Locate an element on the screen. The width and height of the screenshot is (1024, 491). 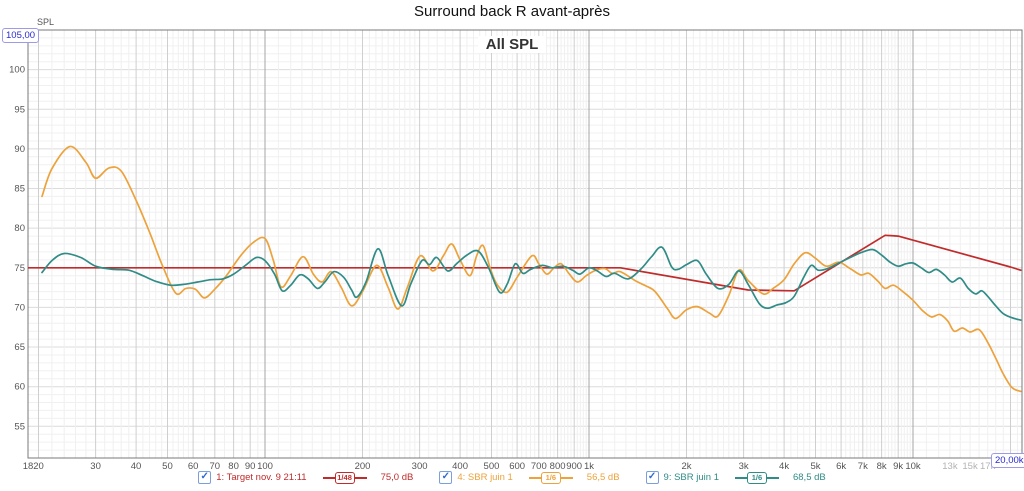
axis-tick-label: 55 is located at coordinates (19, 426).